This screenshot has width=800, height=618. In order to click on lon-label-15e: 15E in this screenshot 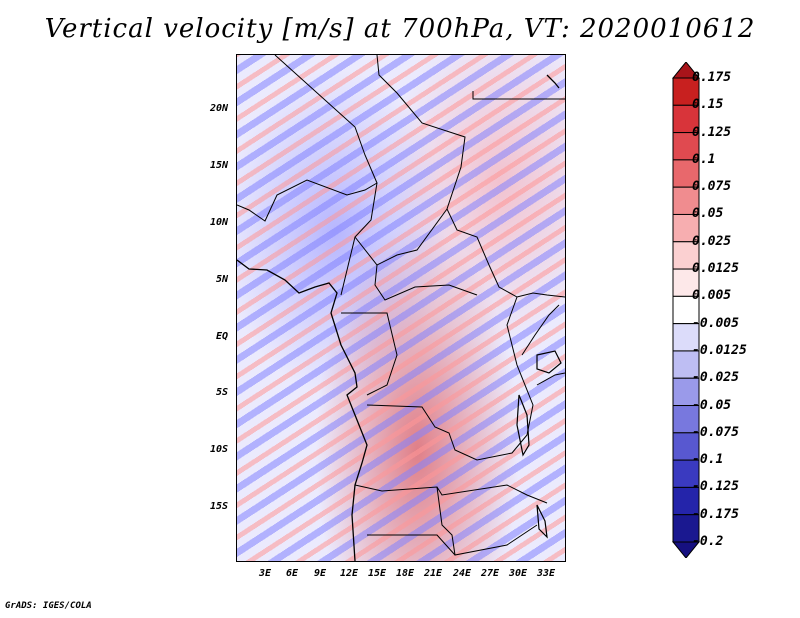, I will do `click(377, 573)`.